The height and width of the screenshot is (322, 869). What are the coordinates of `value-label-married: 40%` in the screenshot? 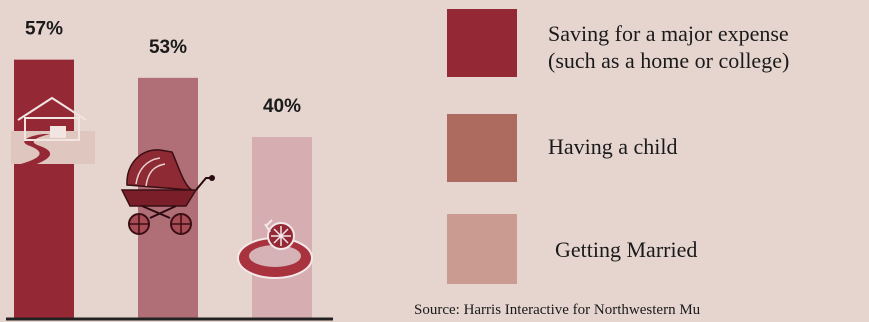 It's located at (282, 106).